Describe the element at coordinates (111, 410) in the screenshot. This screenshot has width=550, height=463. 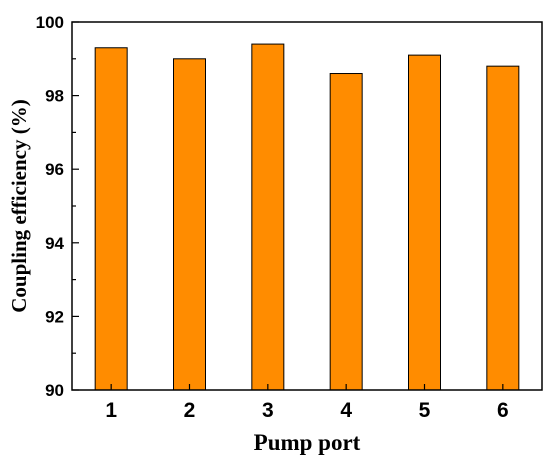
I see `x-tick-label: 1` at that location.